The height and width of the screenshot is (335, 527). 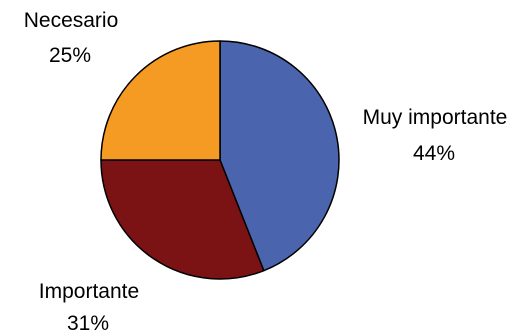 What do you see at coordinates (89, 291) in the screenshot?
I see `slice-label-importante: Importante` at bounding box center [89, 291].